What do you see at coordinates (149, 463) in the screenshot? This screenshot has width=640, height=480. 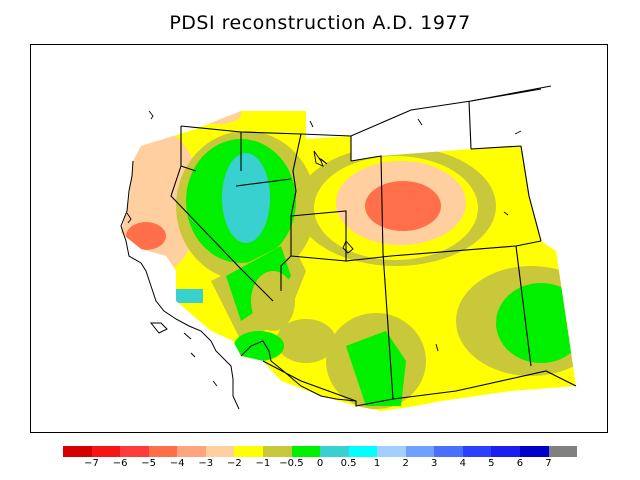 I see `scale-label: −5` at bounding box center [149, 463].